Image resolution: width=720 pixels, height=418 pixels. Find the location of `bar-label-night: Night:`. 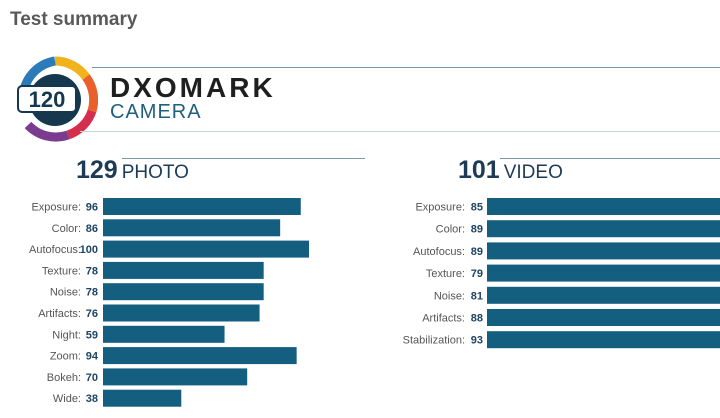

bar-label-night: Night: is located at coordinates (66, 335).